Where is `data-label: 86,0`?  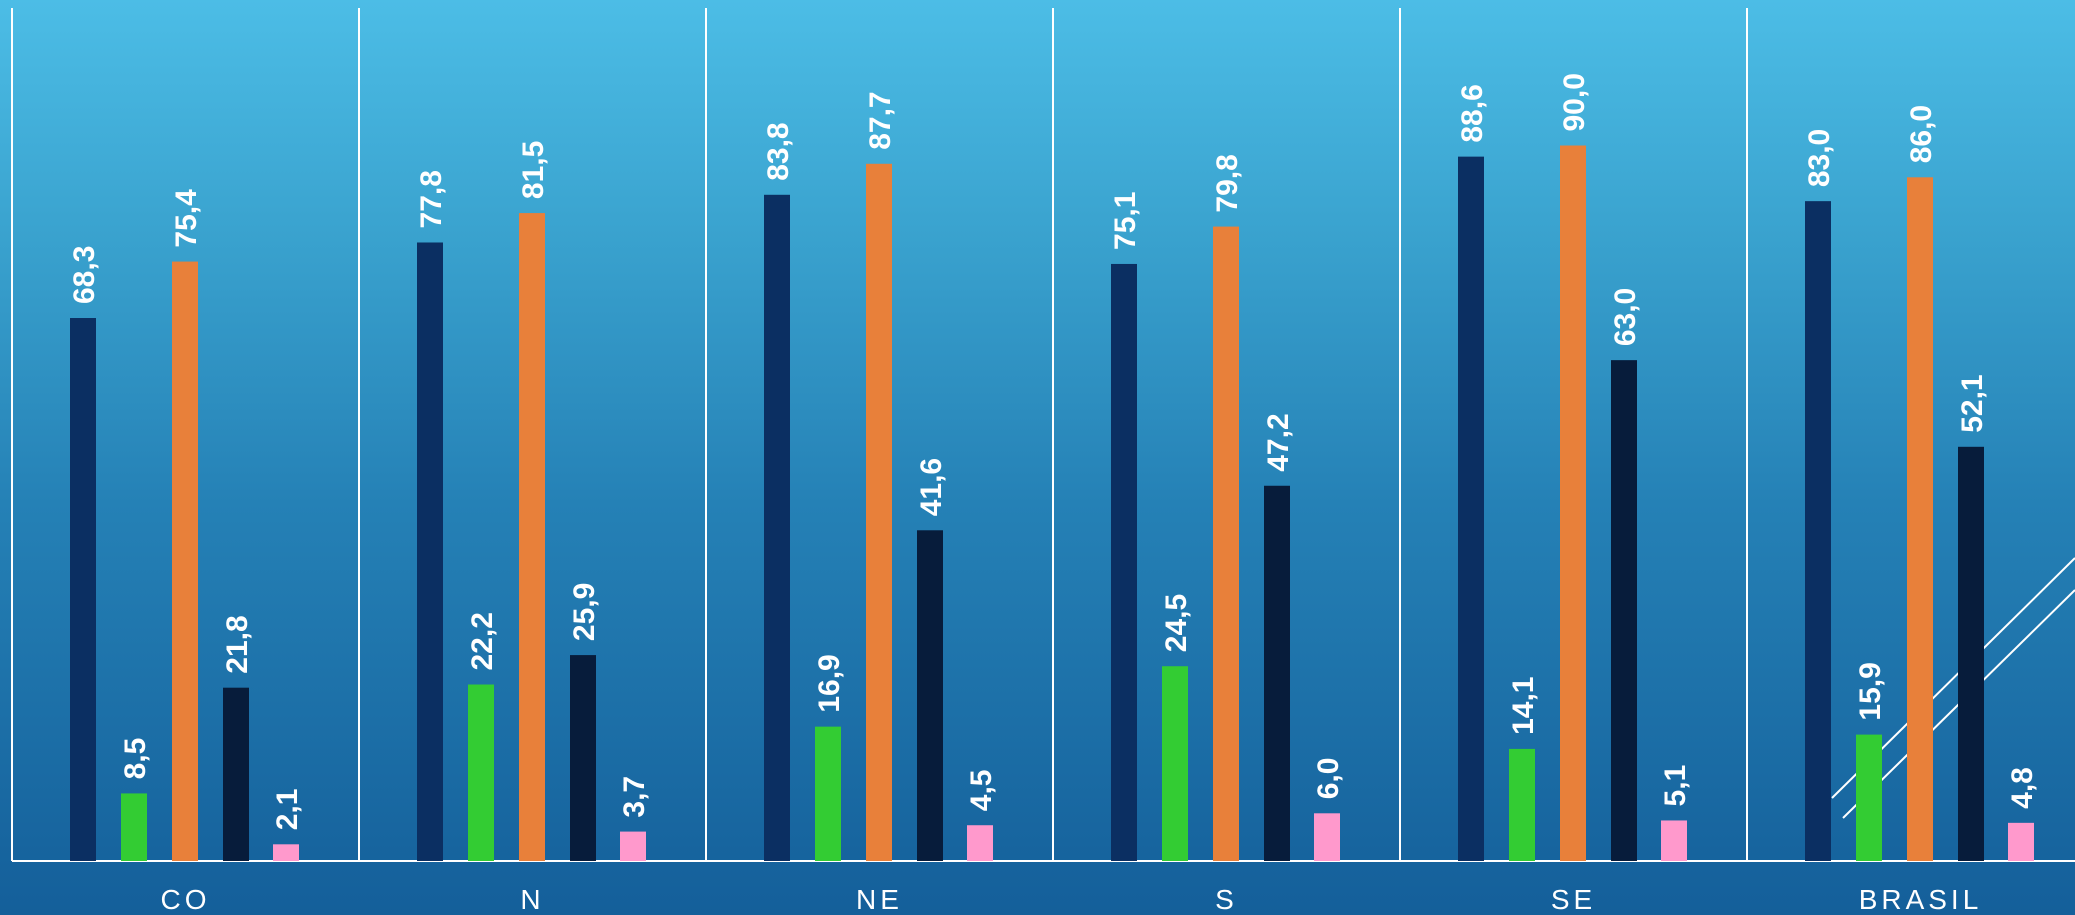 data-label: 86,0 is located at coordinates (1921, 134).